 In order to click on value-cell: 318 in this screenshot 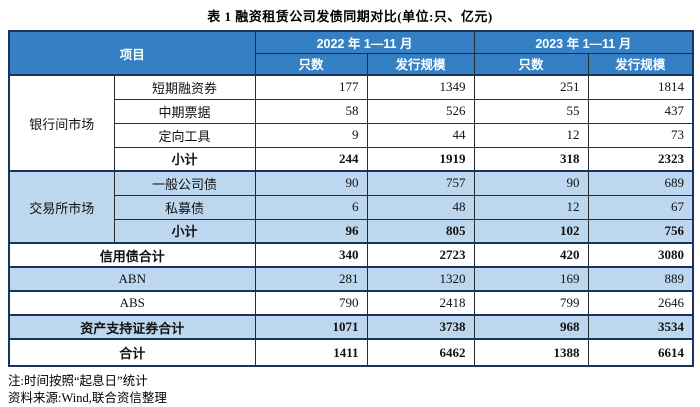, I will do `click(531, 159)`.